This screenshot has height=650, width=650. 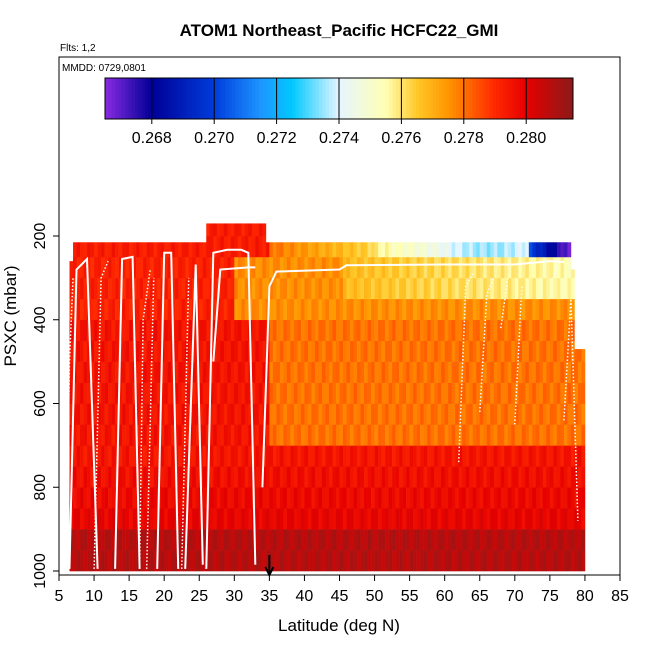 I want to click on y-tick-label: 1000, so click(x=40, y=571).